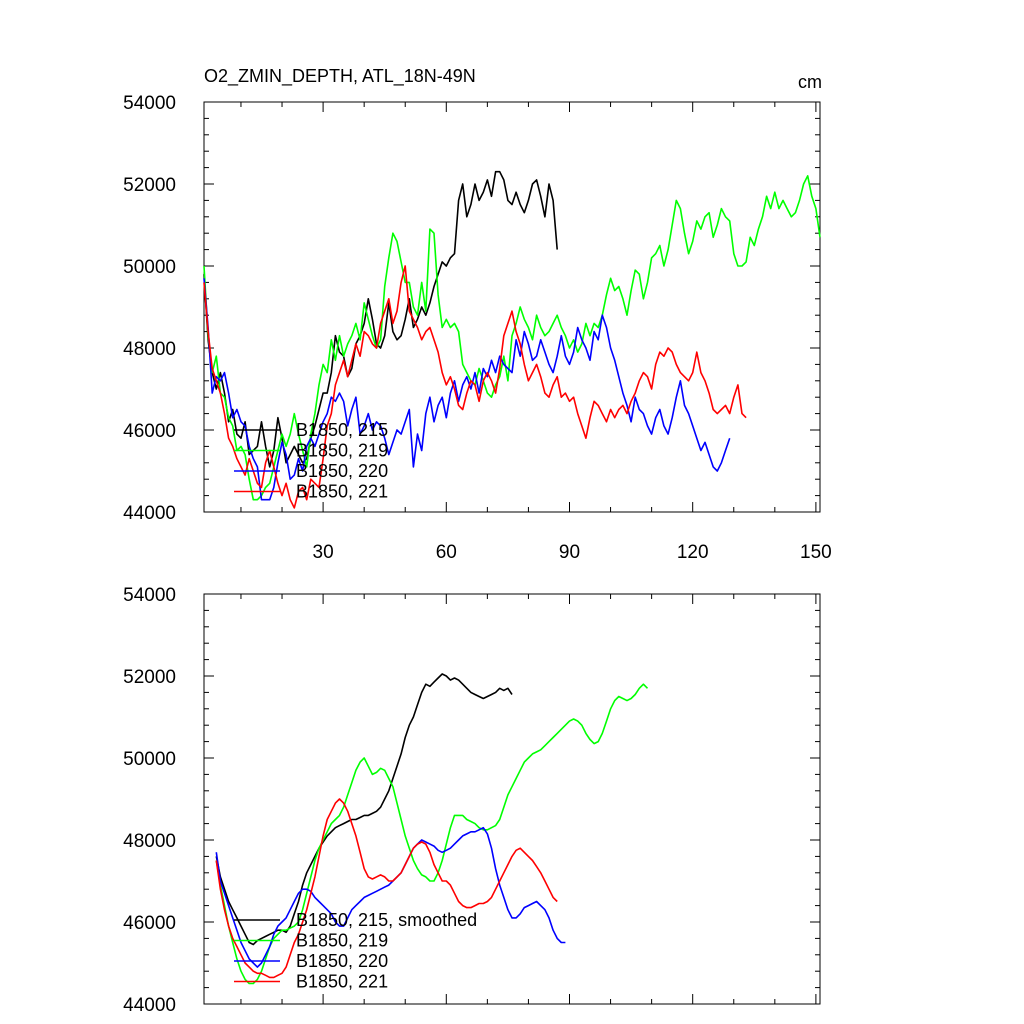 Image resolution: width=1024 pixels, height=1024 pixels. What do you see at coordinates (446, 552) in the screenshot?
I see `x-tick-label: 60` at bounding box center [446, 552].